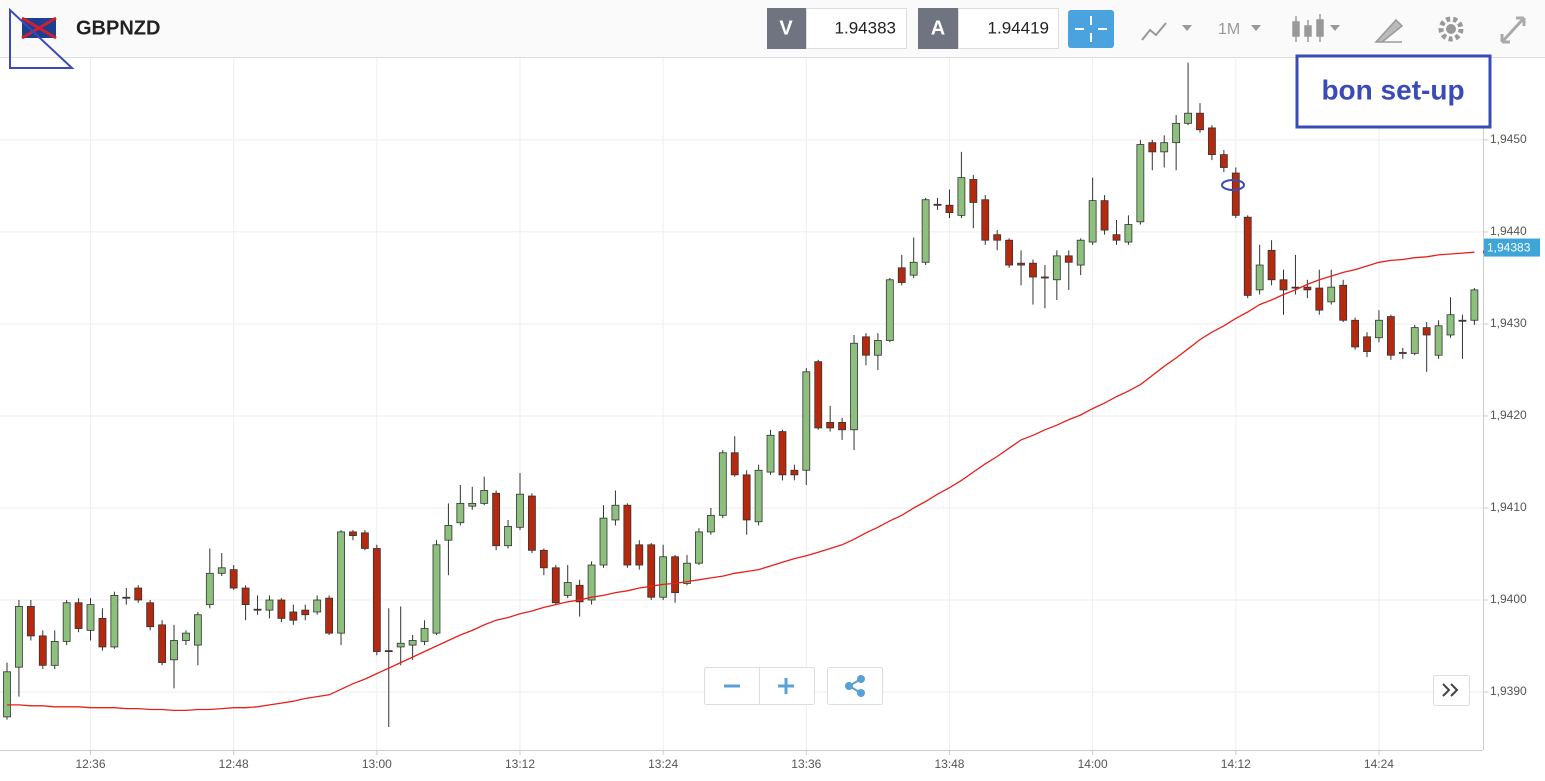 This screenshot has width=1545, height=781. Describe the element at coordinates (806, 764) in the screenshot. I see `x-tick-label: 13:36` at that location.